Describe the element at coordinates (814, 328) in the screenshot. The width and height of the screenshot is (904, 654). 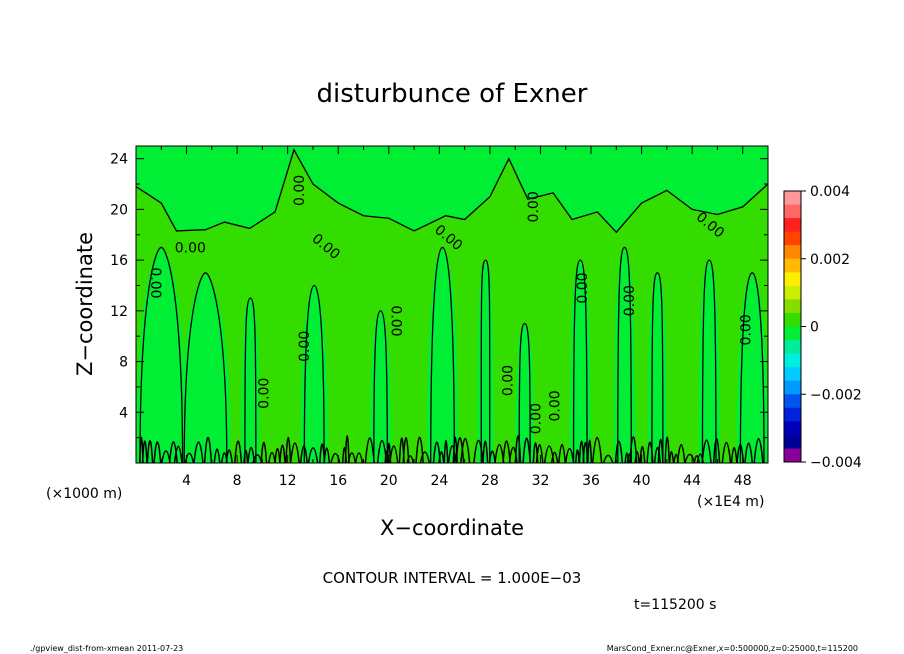
I see `colorbar-tick-label: 0` at that location.